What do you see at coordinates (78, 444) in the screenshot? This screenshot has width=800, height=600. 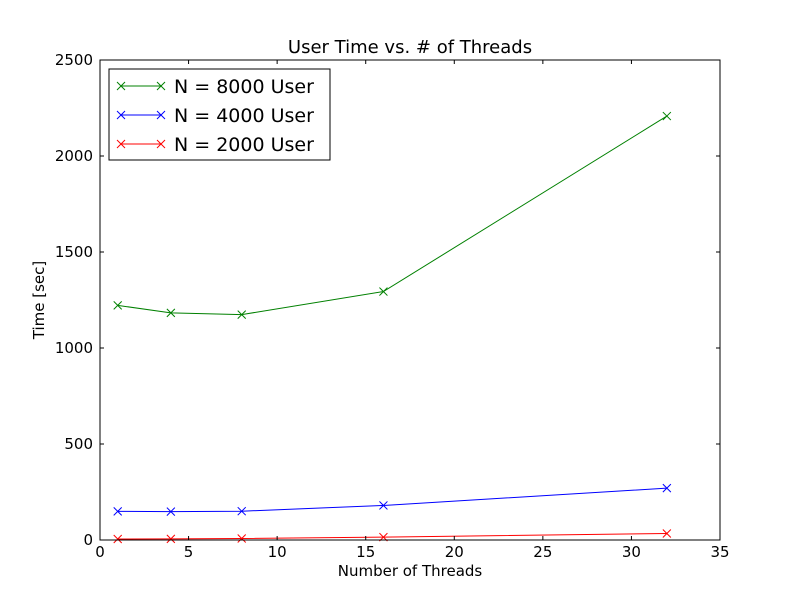 I see `y-tick-label-1: 500` at bounding box center [78, 444].